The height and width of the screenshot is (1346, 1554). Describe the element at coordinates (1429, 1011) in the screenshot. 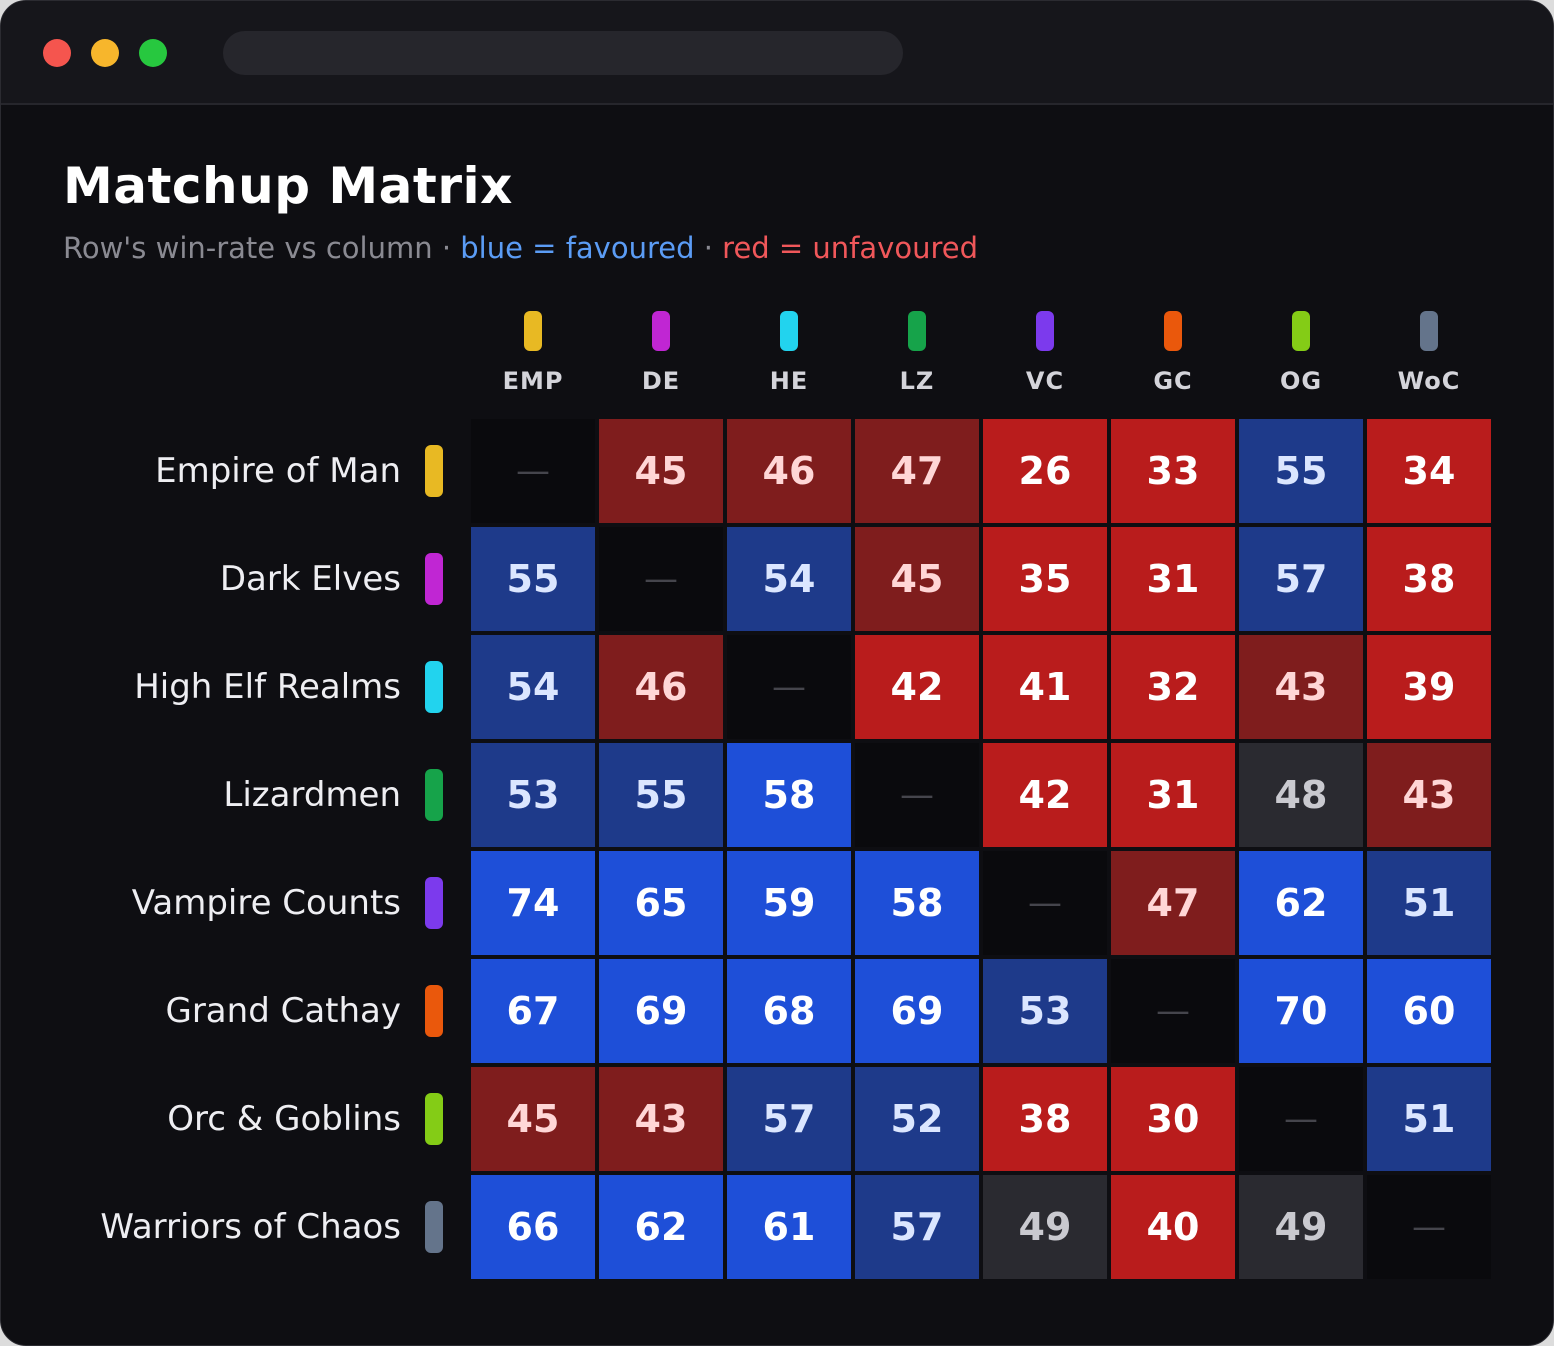

I see `heatmap-cell: 60` at that location.